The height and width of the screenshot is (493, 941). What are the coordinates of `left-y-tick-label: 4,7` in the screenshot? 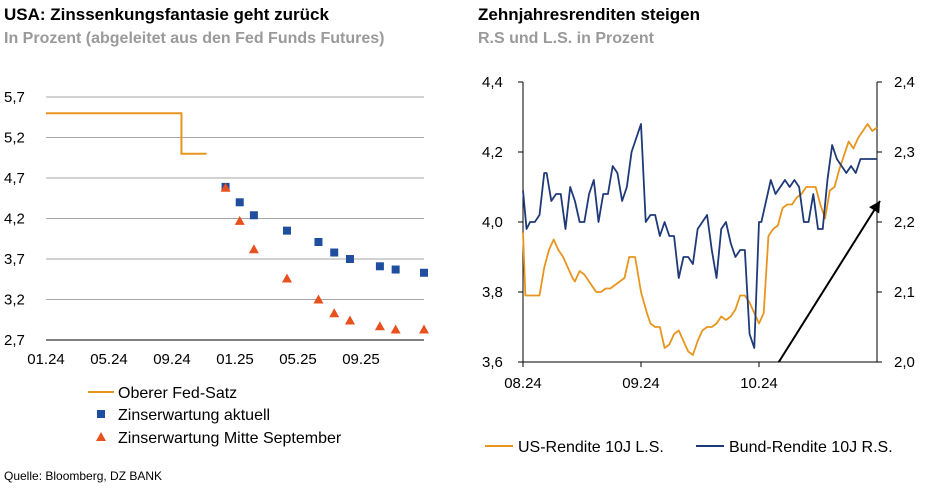 It's located at (14, 178).